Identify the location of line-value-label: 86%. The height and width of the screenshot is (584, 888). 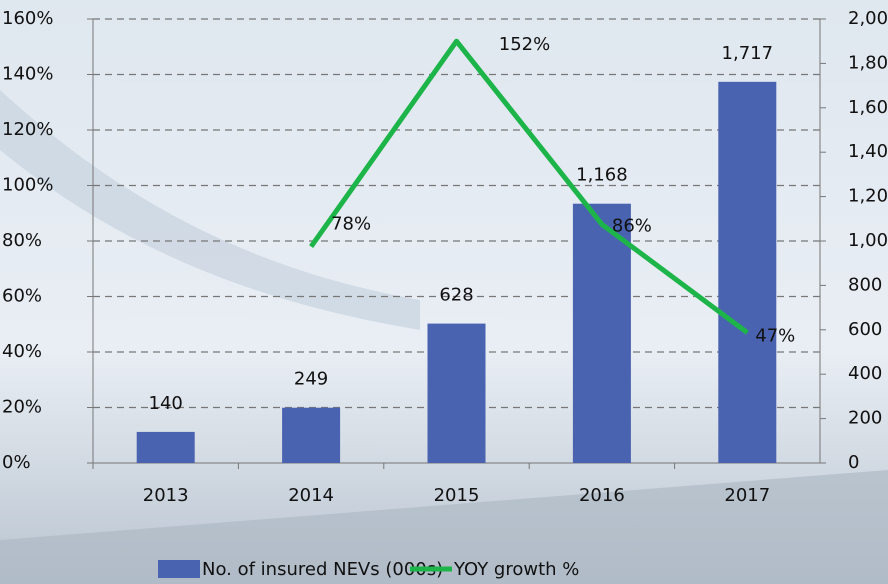
(632, 225).